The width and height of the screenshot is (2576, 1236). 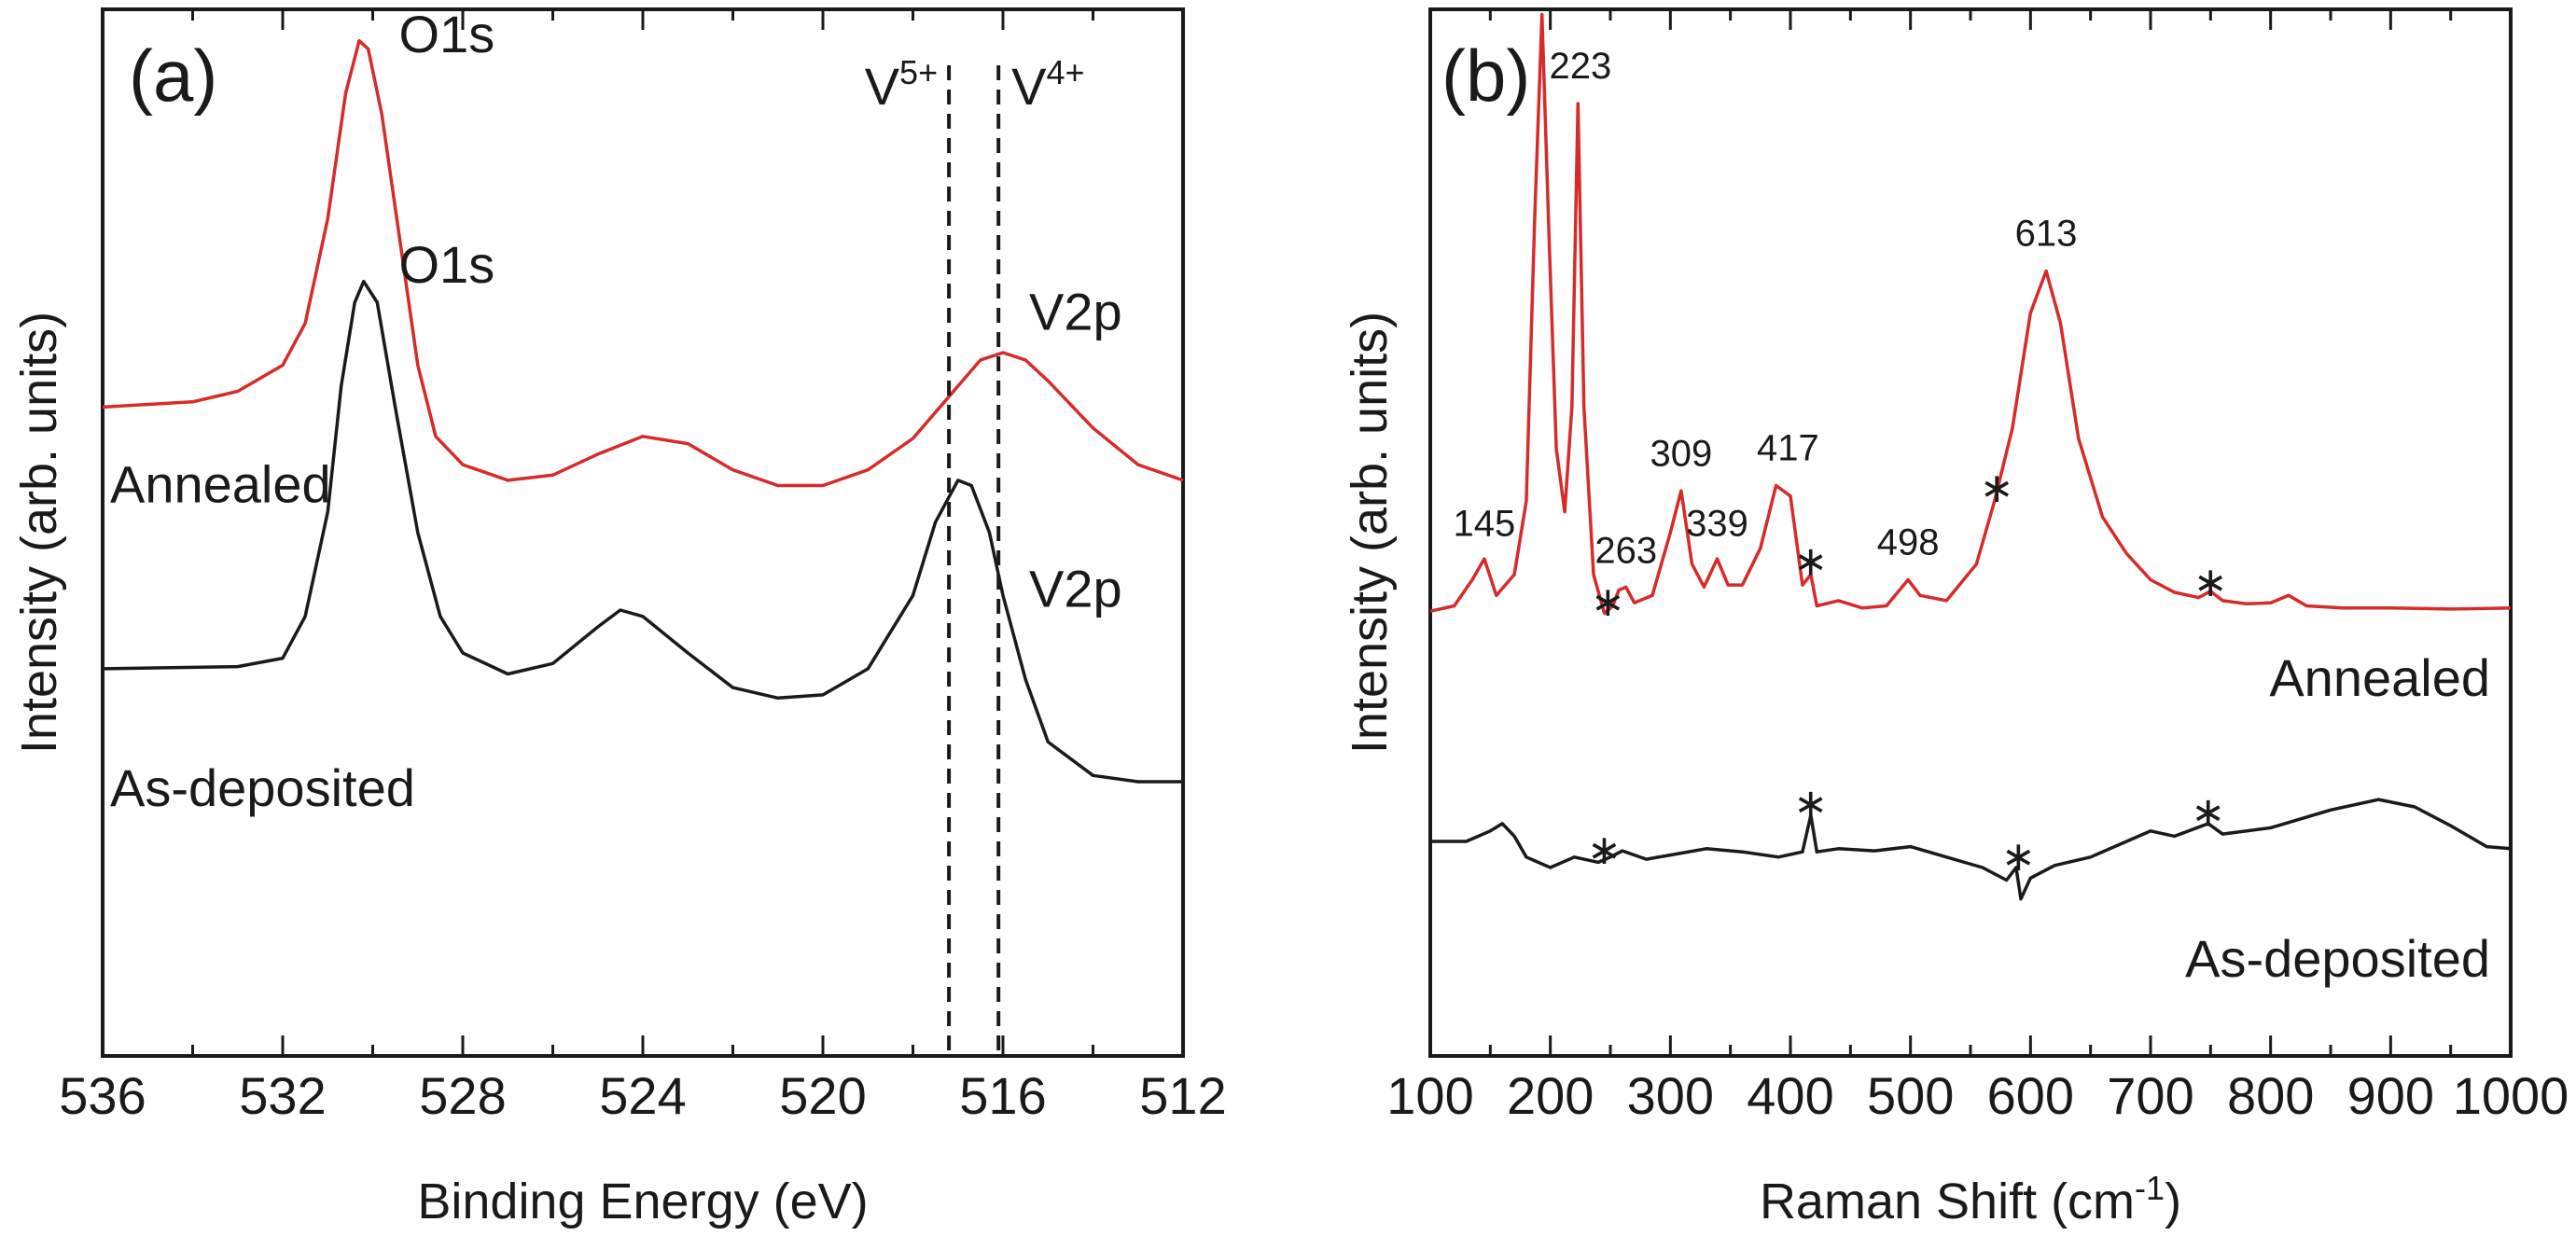 I want to click on panel-b-x-axis-label-sup: -1, so click(x=2150, y=1188).